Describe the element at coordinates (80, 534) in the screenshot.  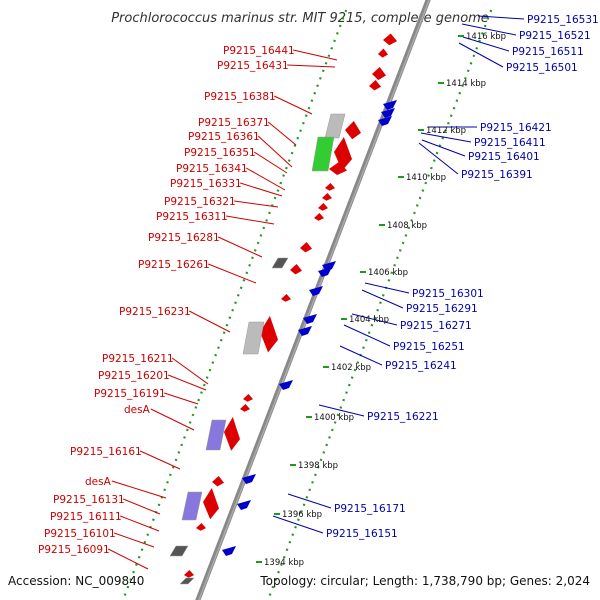
I see `left-gene-label: P9215_16101` at that location.